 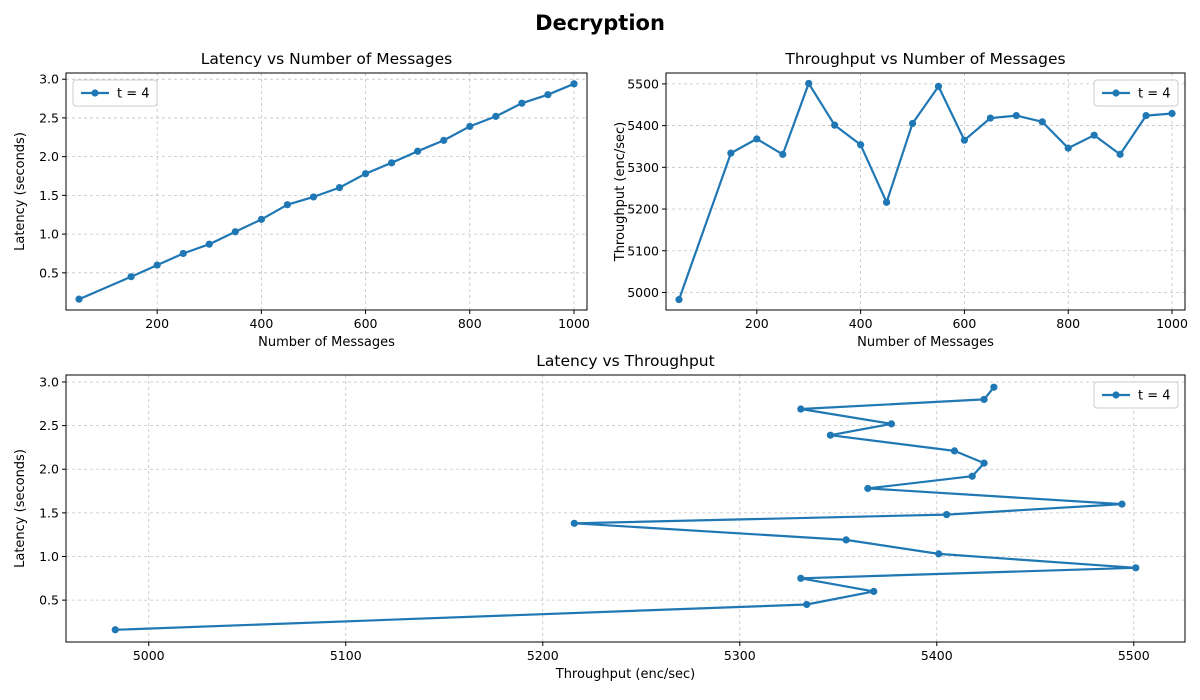 I want to click on chart3-legend-box, so click(x=1136, y=395).